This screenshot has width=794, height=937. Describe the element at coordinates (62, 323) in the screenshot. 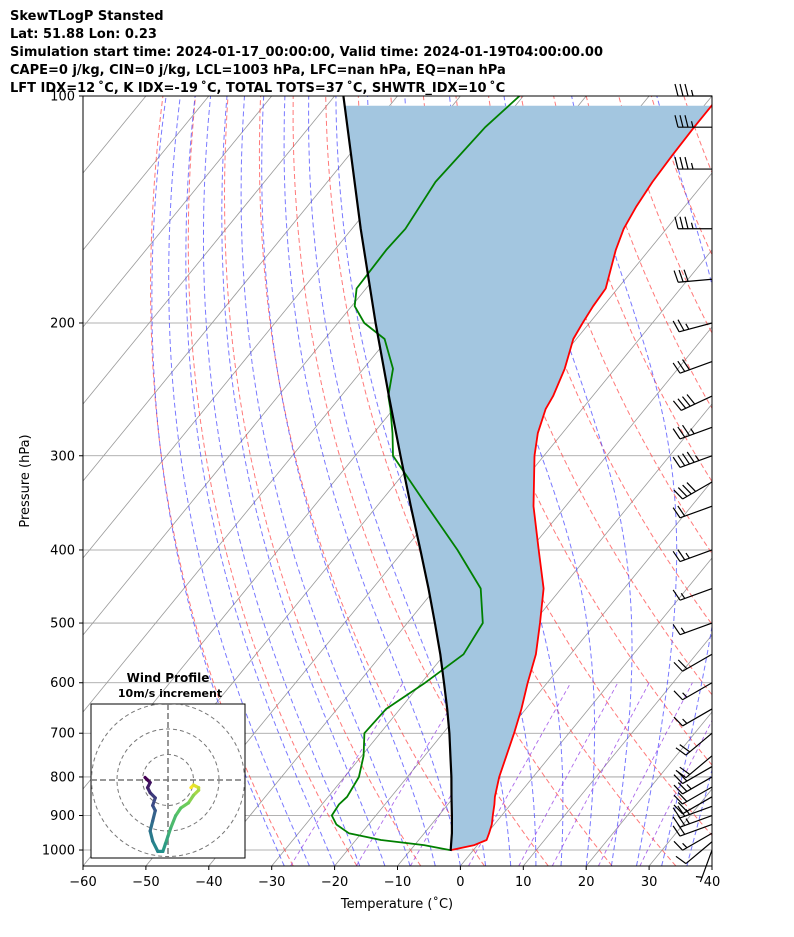

I see `y-tick-label: 200` at that location.